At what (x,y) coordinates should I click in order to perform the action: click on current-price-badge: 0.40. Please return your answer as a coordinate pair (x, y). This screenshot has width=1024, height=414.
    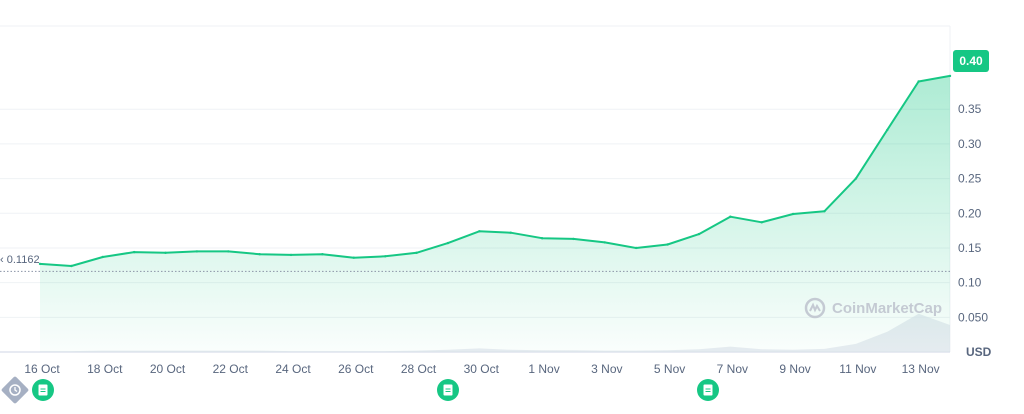
    Looking at the image, I should click on (971, 61).